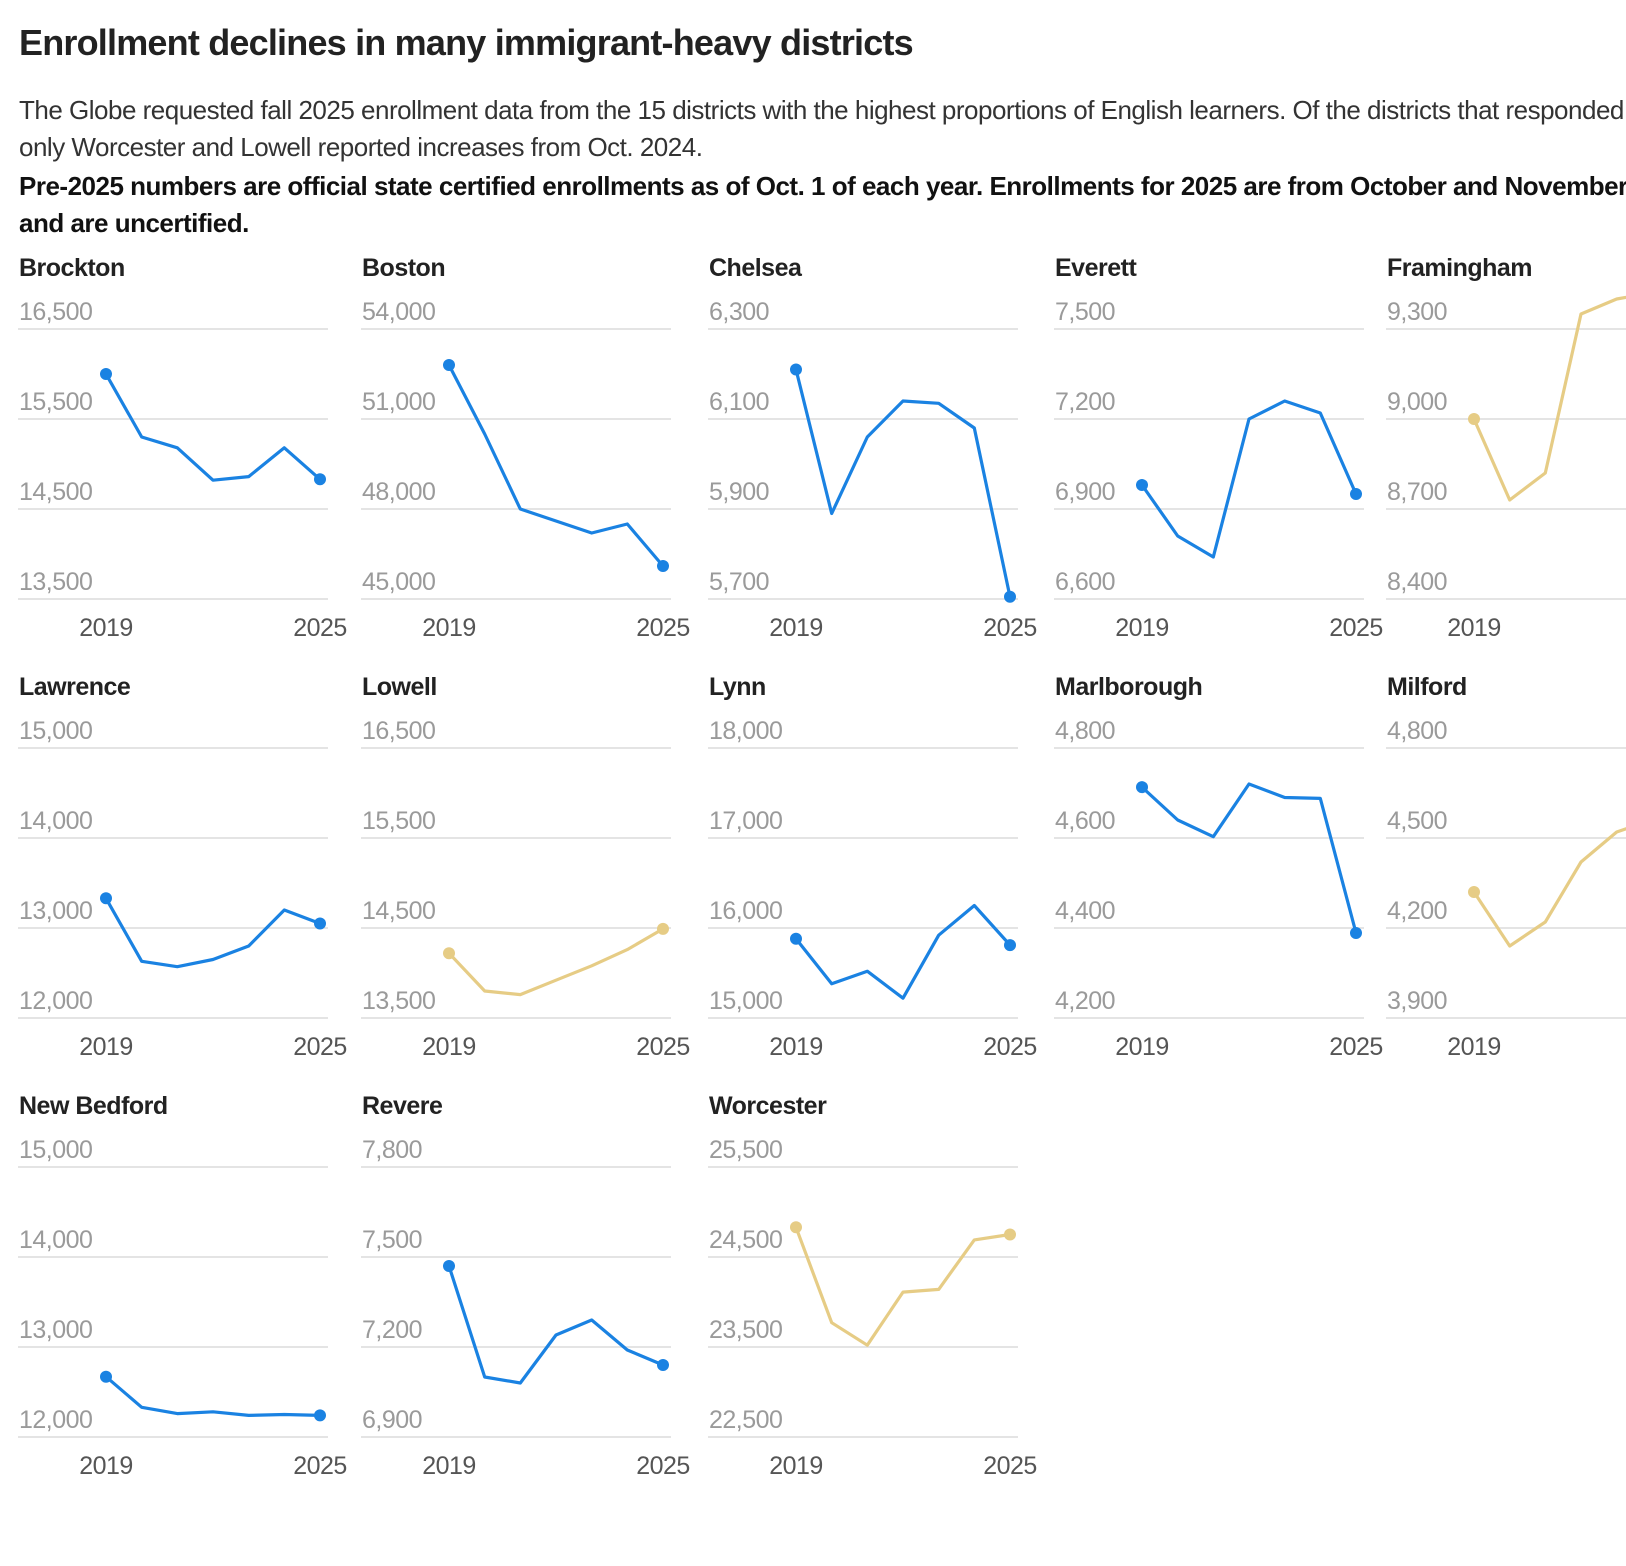  What do you see at coordinates (531, 1302) in the screenshot?
I see `chart-panel: Revere 7,800 7,500 7,200 6,900 2019 2025` at bounding box center [531, 1302].